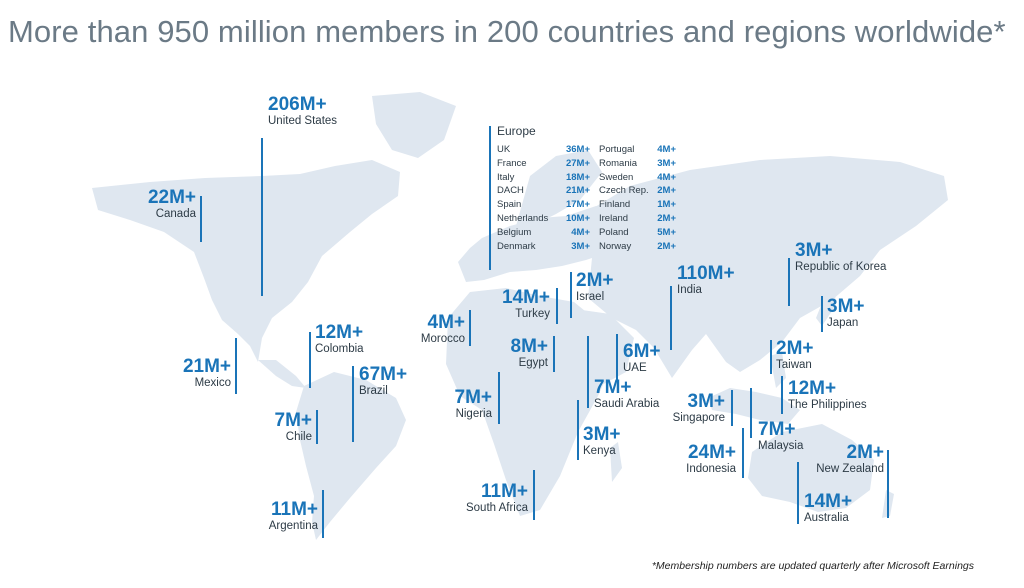 This screenshot has width=1024, height=588. What do you see at coordinates (516, 246) in the screenshot?
I see `europe-country-name: Denmark` at bounding box center [516, 246].